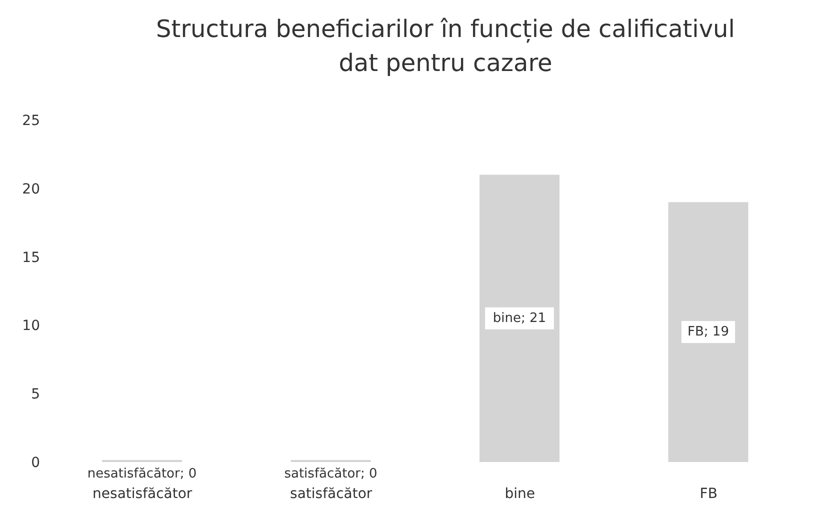 The image size is (821, 520). Describe the element at coordinates (142, 474) in the screenshot. I see `data-label: nesatisfăcător; 0` at that location.